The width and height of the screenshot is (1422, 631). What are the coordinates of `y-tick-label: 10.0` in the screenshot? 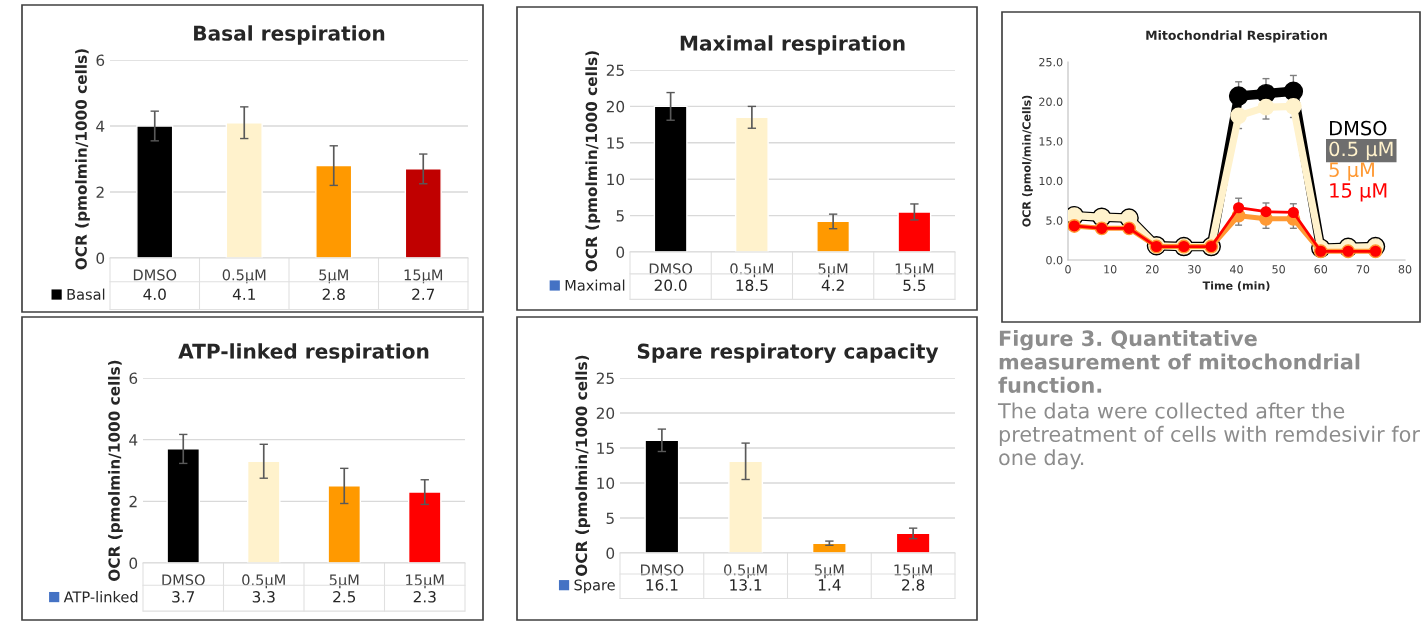 It's located at (1051, 181).